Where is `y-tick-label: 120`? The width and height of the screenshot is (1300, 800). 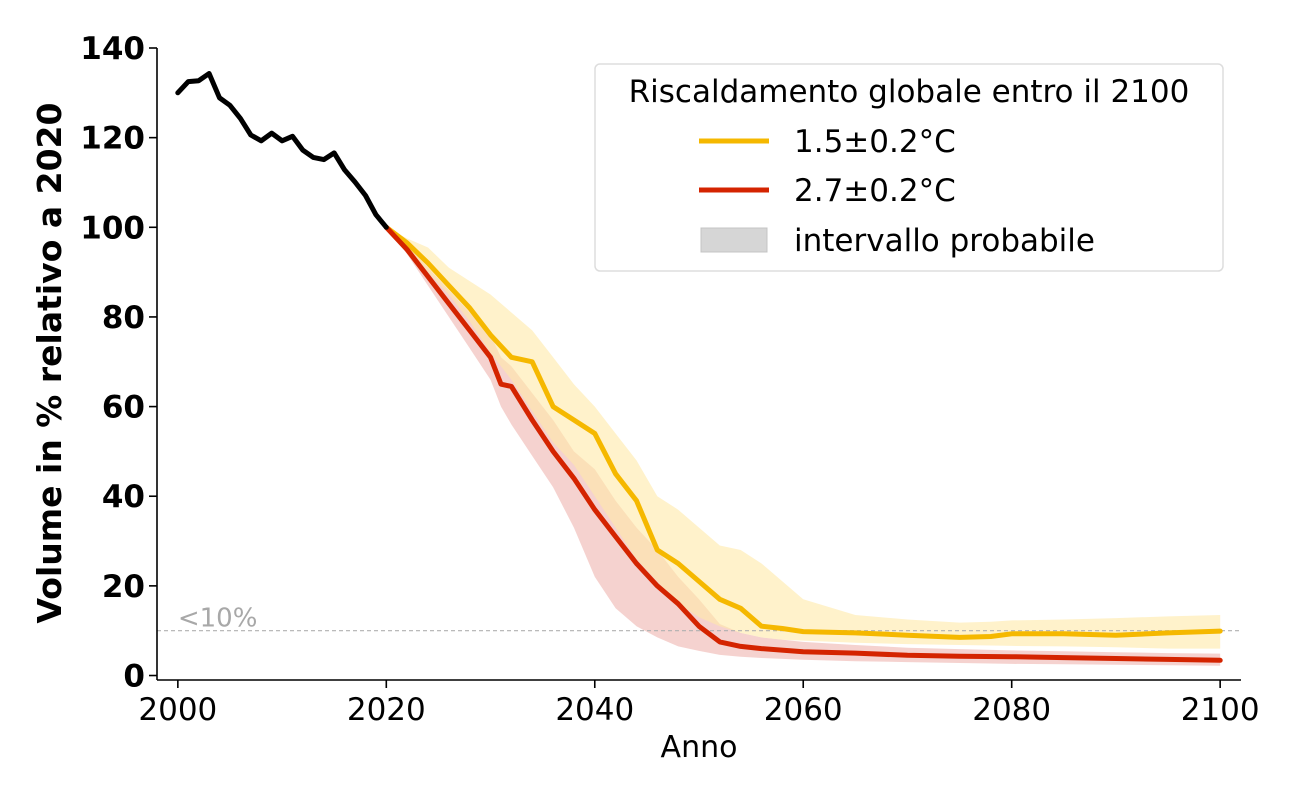 y-tick-label: 120 is located at coordinates (112, 139).